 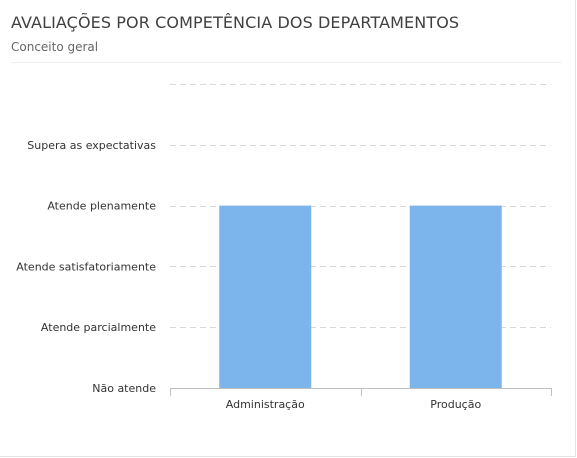 What do you see at coordinates (286, 62) in the screenshot?
I see `header-divider` at bounding box center [286, 62].